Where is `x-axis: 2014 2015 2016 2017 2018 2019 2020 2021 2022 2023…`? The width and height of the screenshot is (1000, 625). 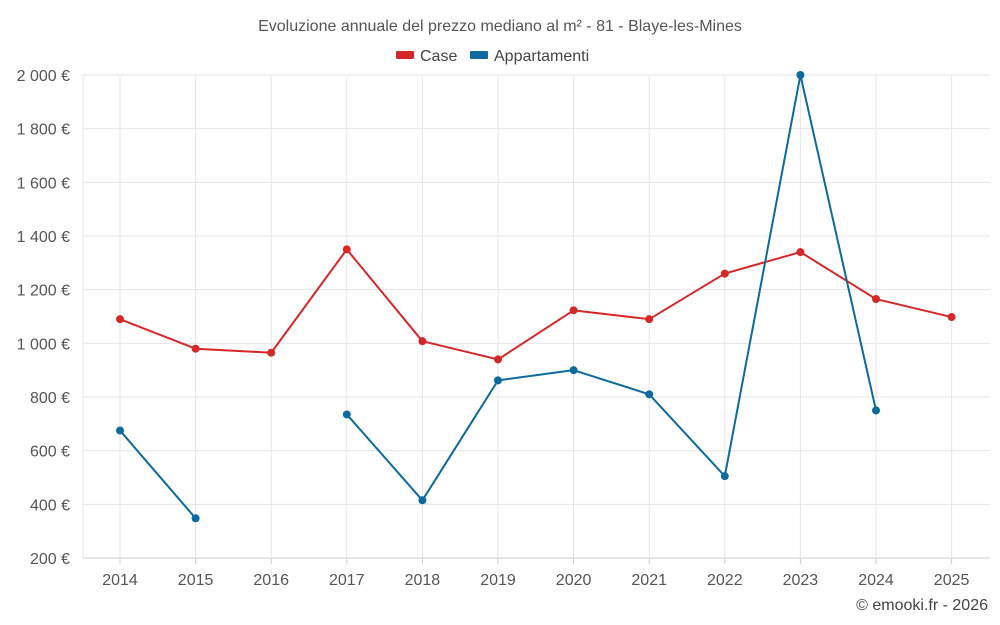
x-axis: 2014 2015 2016 2017 2018 2019 2020 2021 2022 2023… is located at coordinates (535, 573).